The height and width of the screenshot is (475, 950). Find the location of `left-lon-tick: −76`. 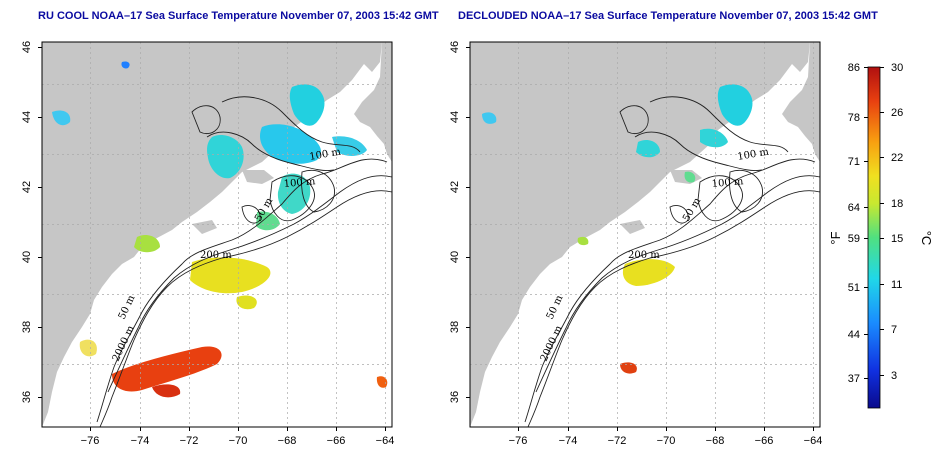

left-lon-tick: −76 is located at coordinates (90, 441).